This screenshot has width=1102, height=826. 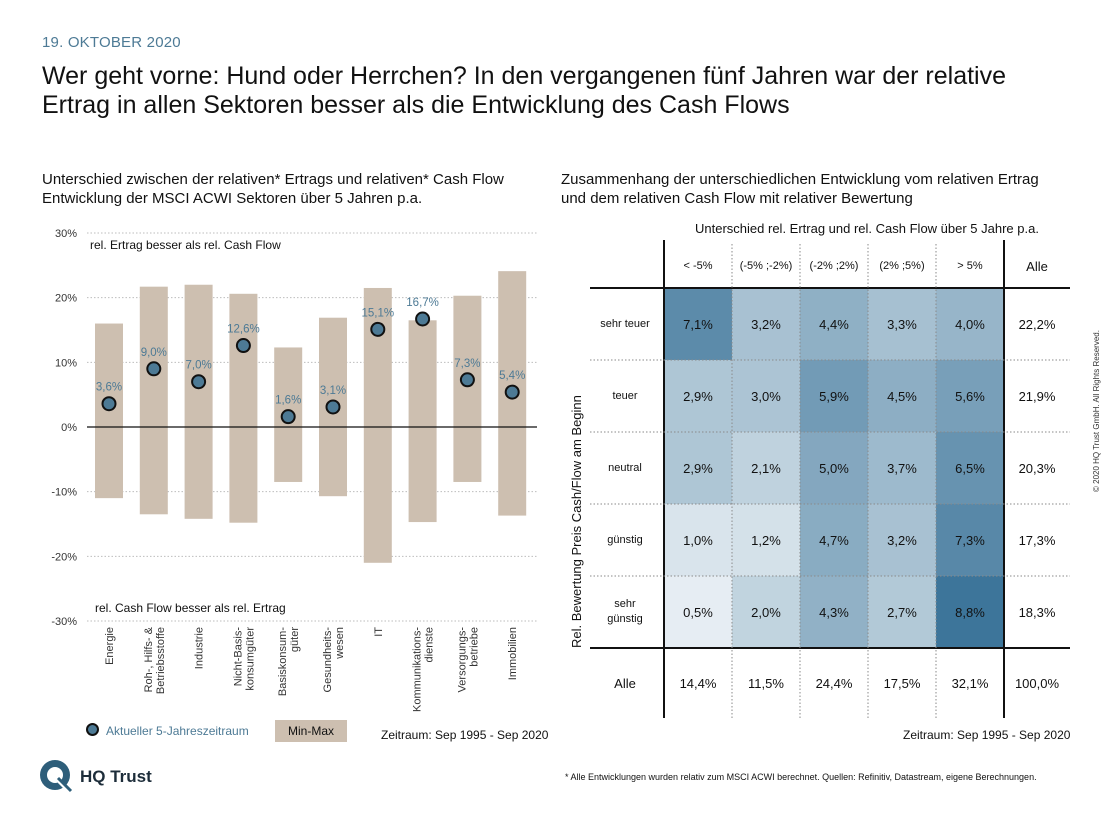 I want to click on x-tick-line: Basiskonsum-, so click(x=283, y=661).